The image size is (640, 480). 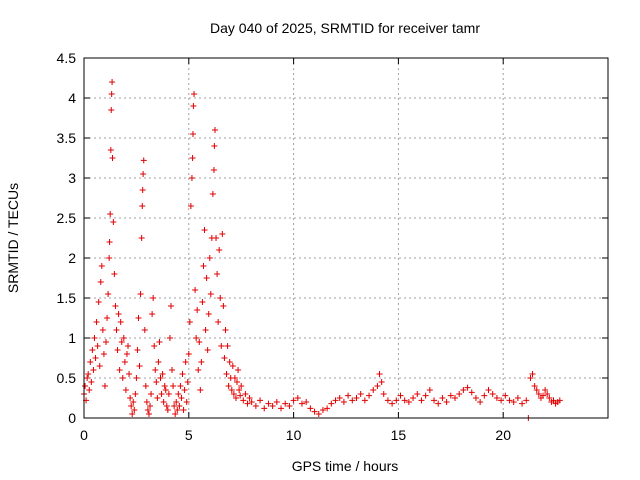 What do you see at coordinates (72, 338) in the screenshot?
I see `y-tick-label: 1` at bounding box center [72, 338].